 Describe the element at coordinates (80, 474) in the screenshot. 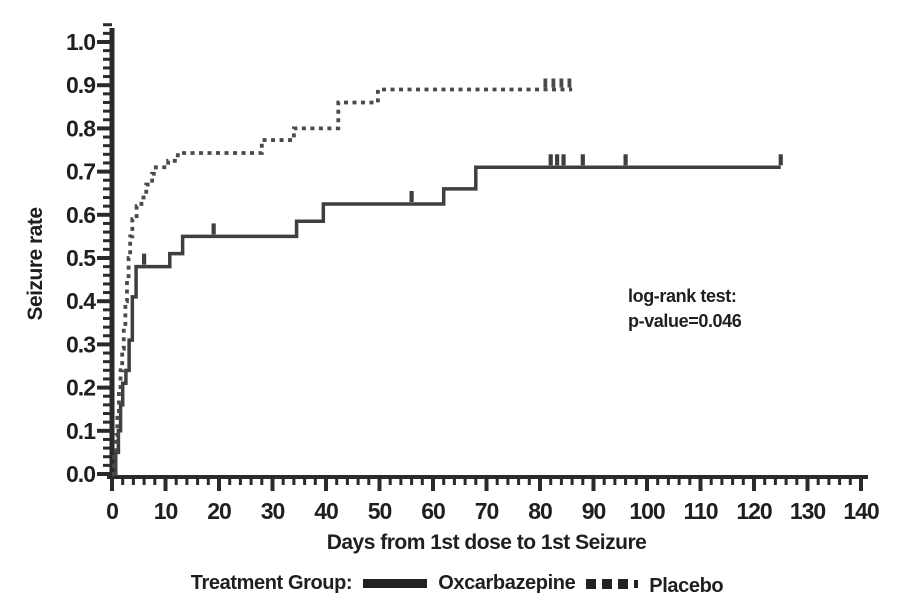

I see `y-tick-label: 0.0` at that location.